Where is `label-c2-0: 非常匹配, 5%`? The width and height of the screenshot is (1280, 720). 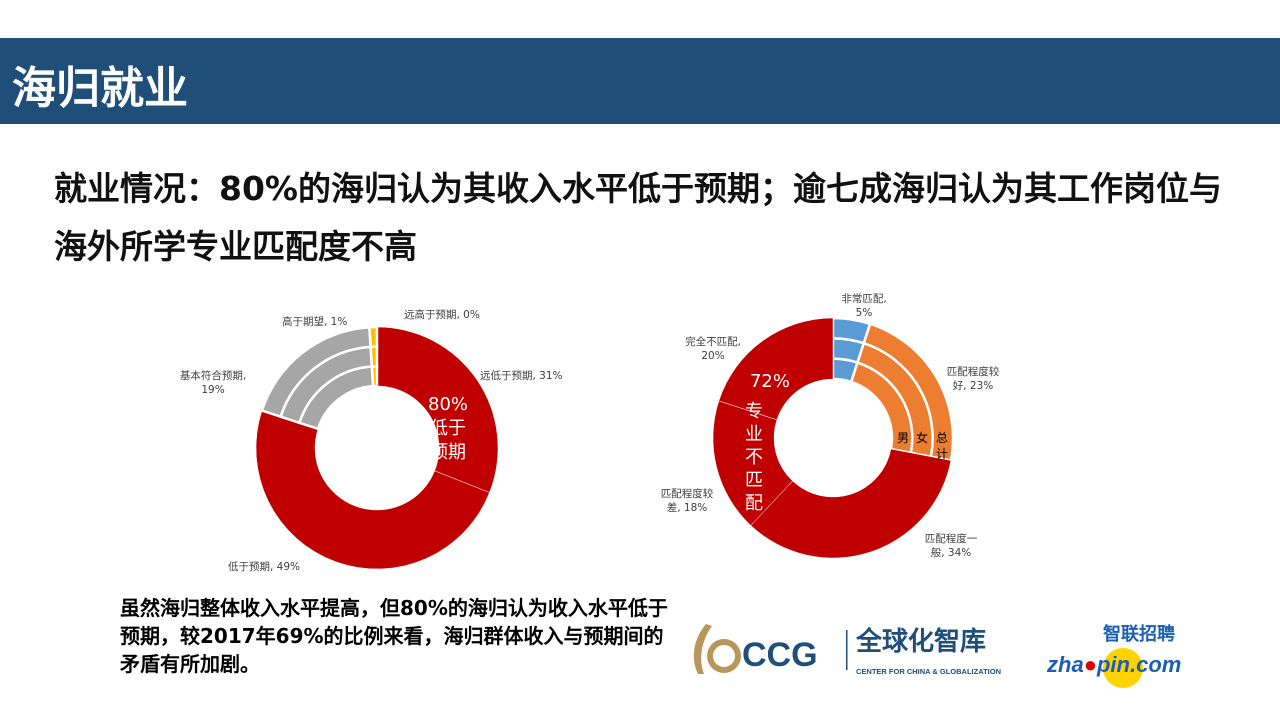 label-c2-0: 非常匹配, 5% is located at coordinates (864, 306).